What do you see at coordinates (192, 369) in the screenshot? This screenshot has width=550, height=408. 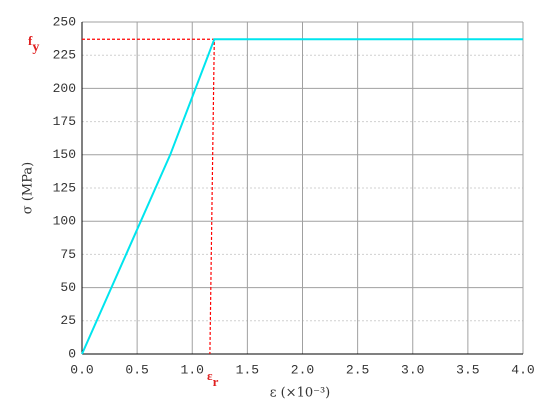 I see `x-tick-label: 1.0` at bounding box center [192, 369].